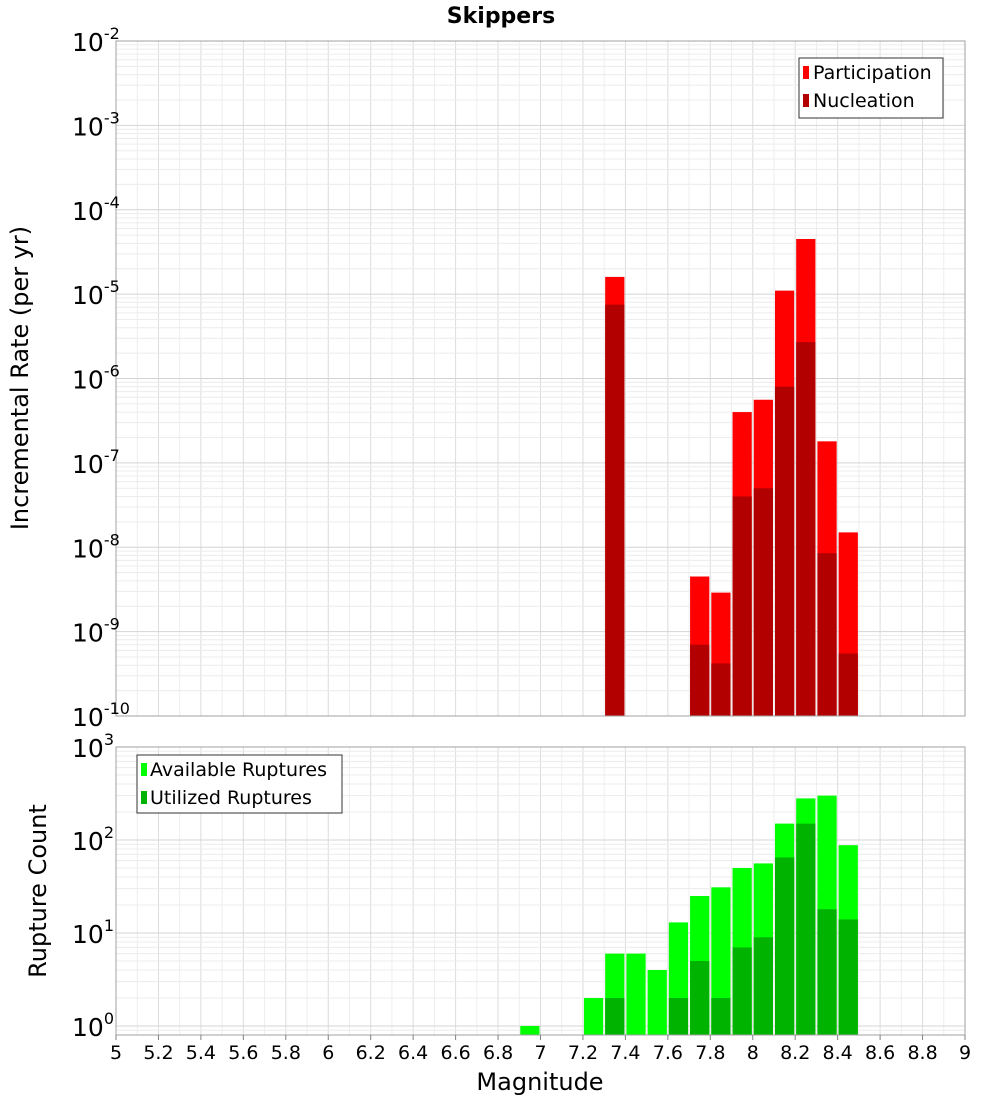 The width and height of the screenshot is (1000, 1100). Describe the element at coordinates (286, 1053) in the screenshot. I see `magnitude-tick-label: 5.8` at that location.